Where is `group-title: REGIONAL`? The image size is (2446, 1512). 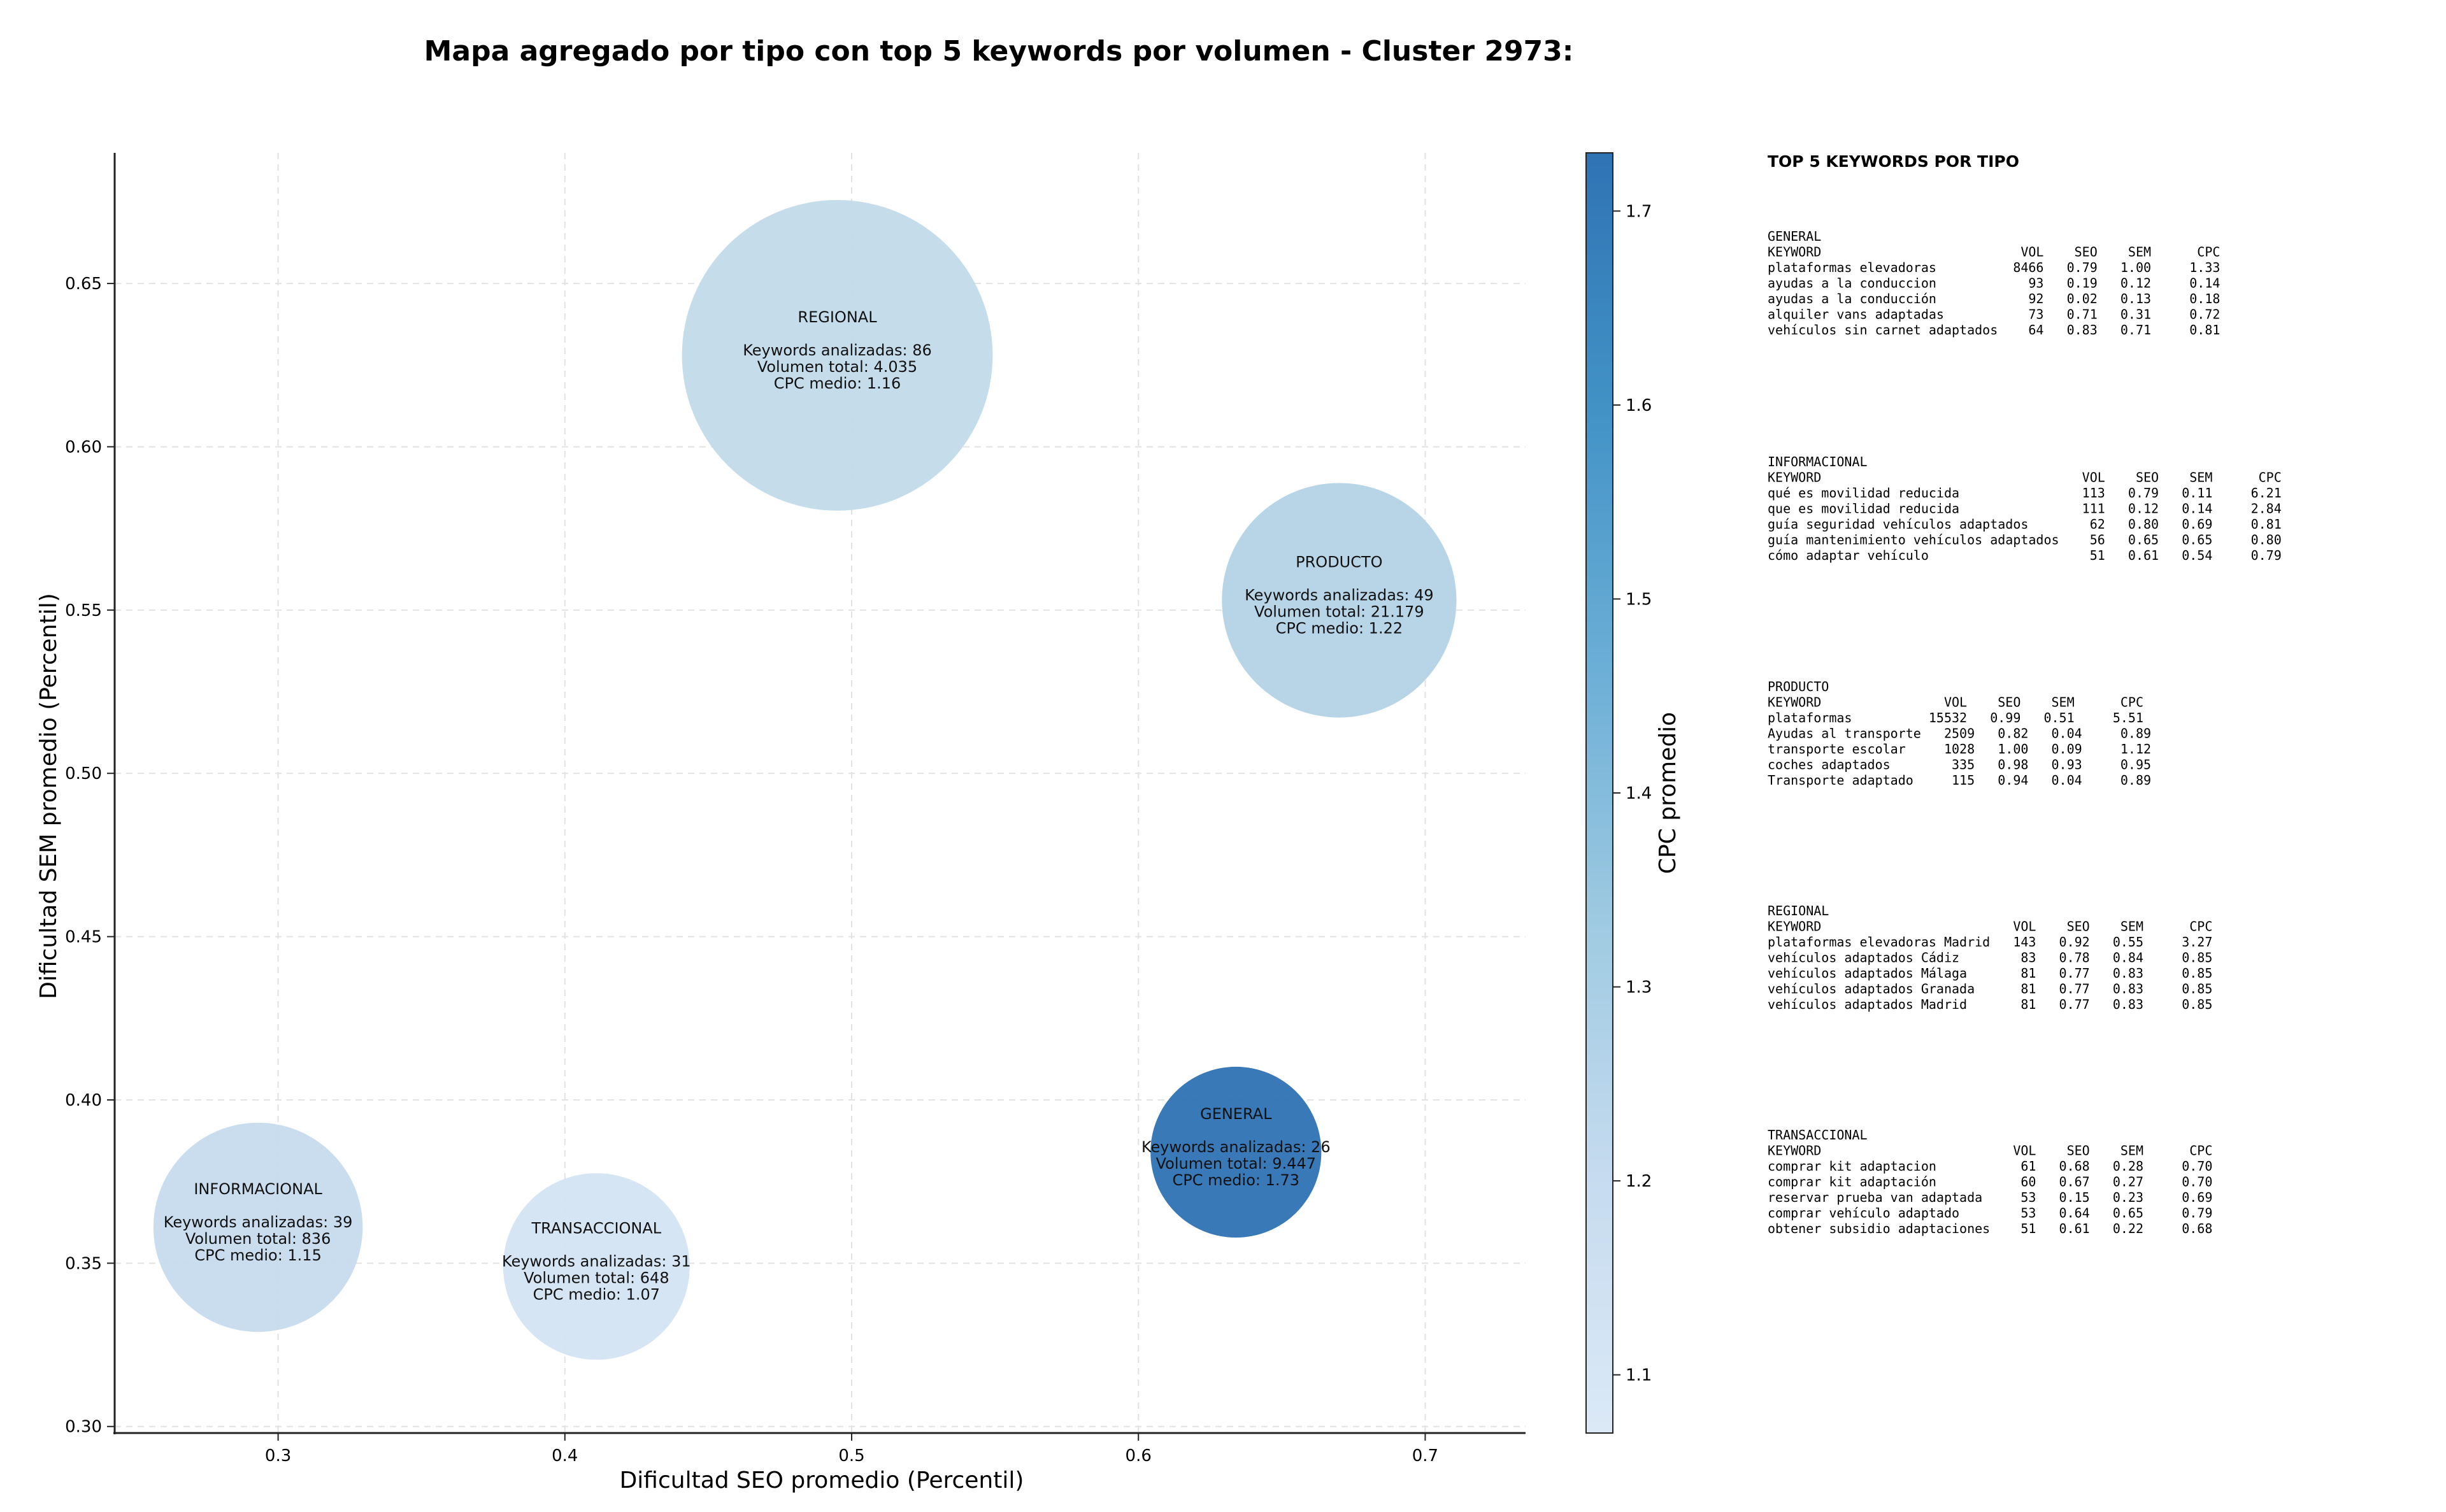
group-title: REGIONAL is located at coordinates (1799, 910).